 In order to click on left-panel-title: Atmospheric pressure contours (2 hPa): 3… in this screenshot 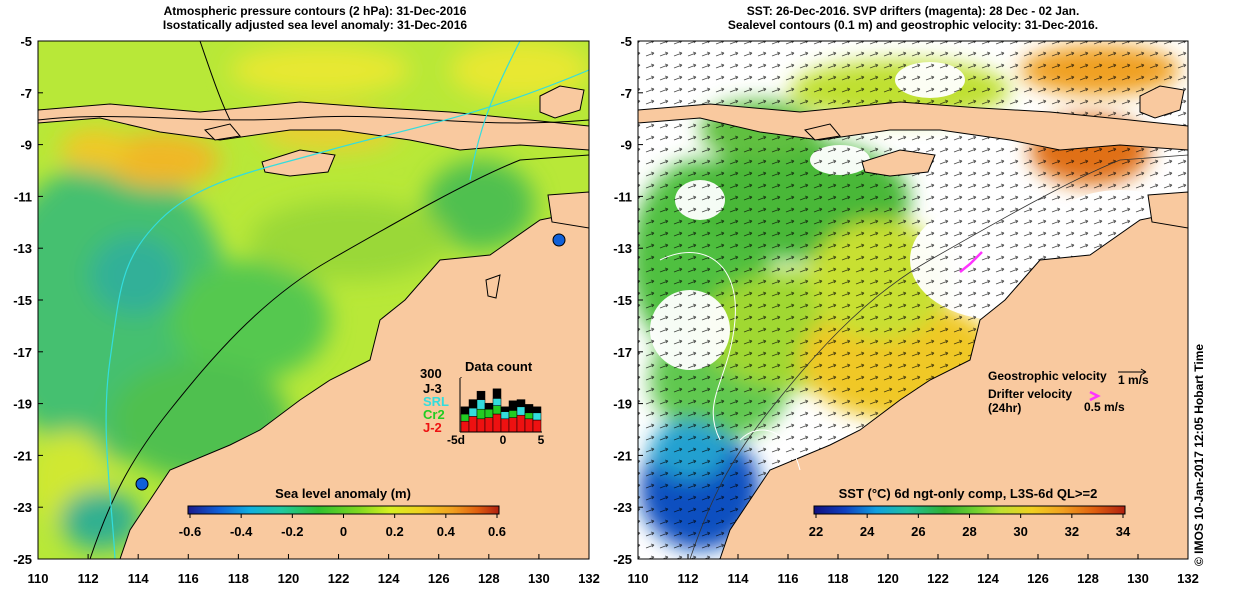, I will do `click(315, 18)`.